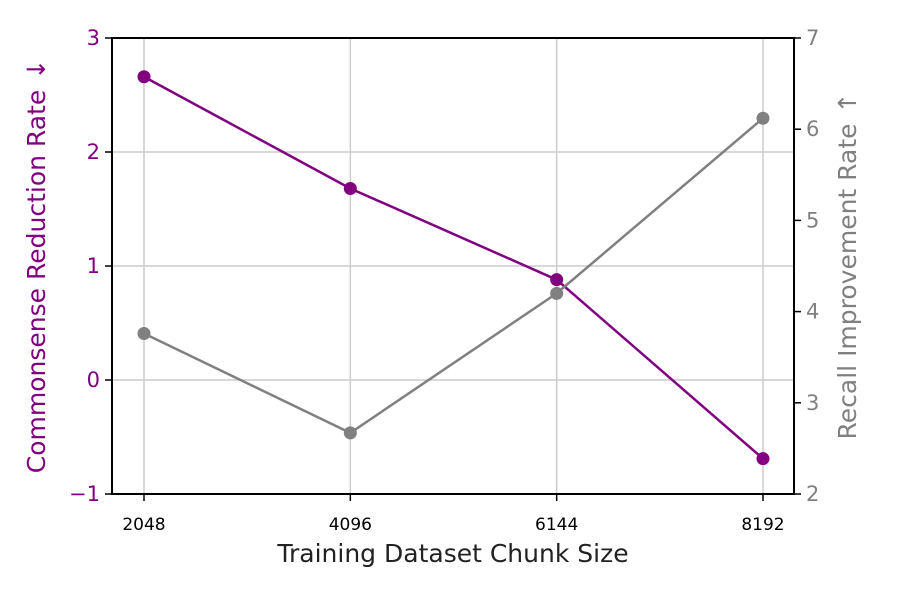 The image size is (897, 598). Describe the element at coordinates (452, 553) in the screenshot. I see `x-axis-label: Training Dataset Chunk Size` at that location.